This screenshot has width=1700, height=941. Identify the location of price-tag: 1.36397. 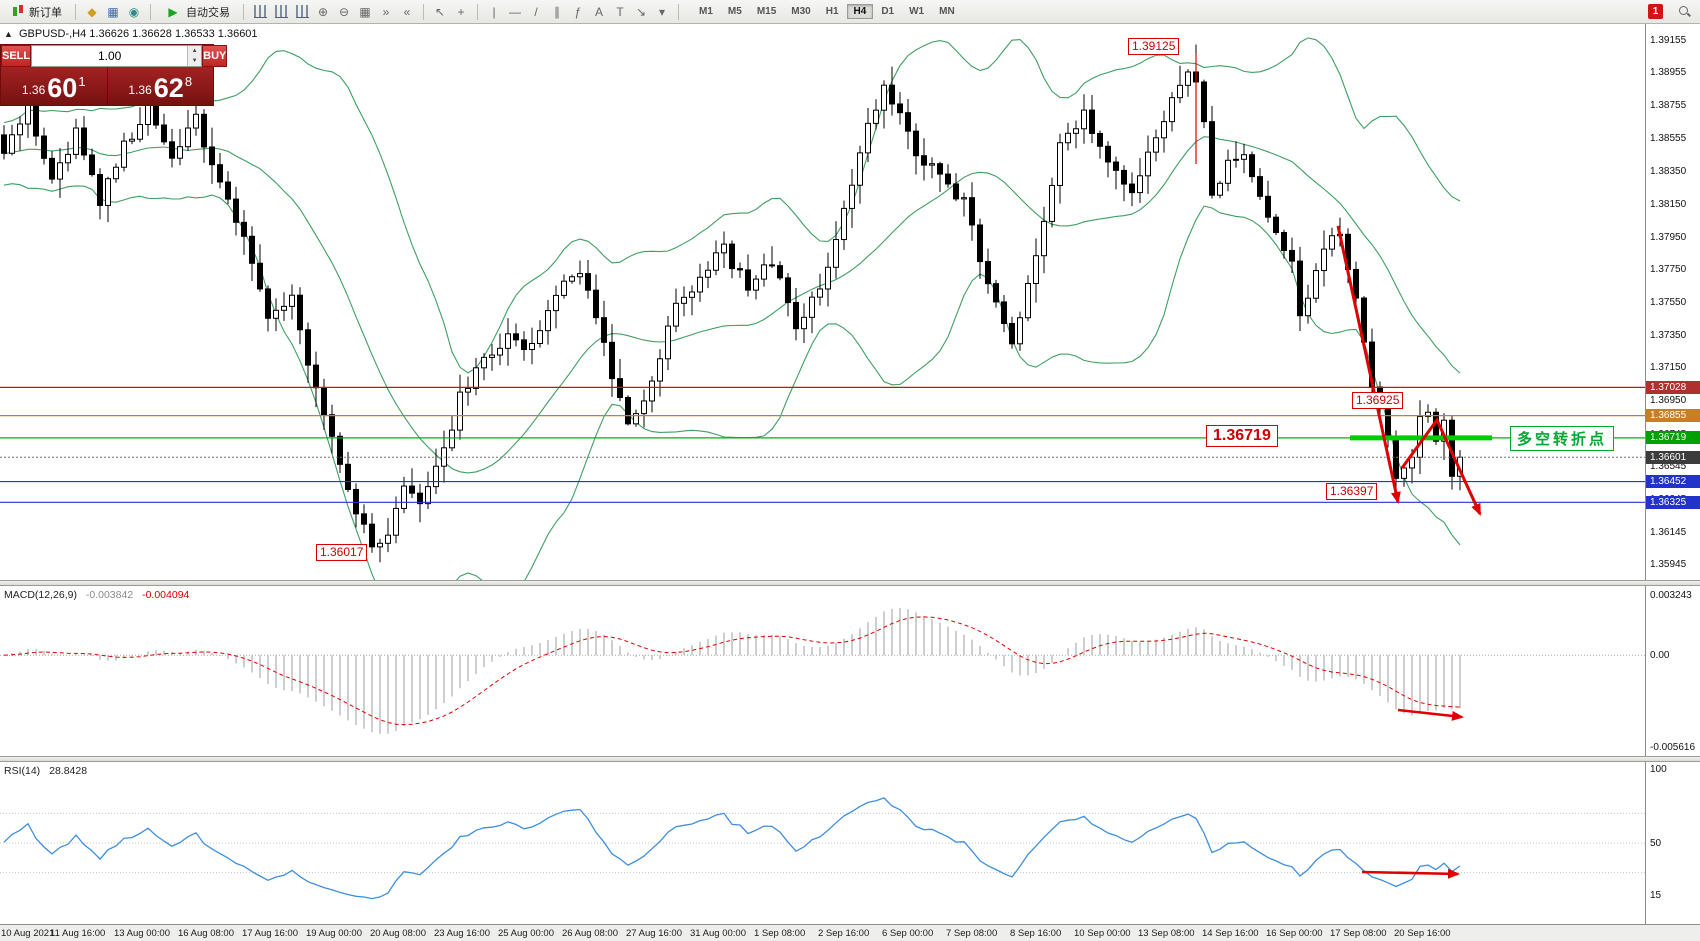
(1352, 491).